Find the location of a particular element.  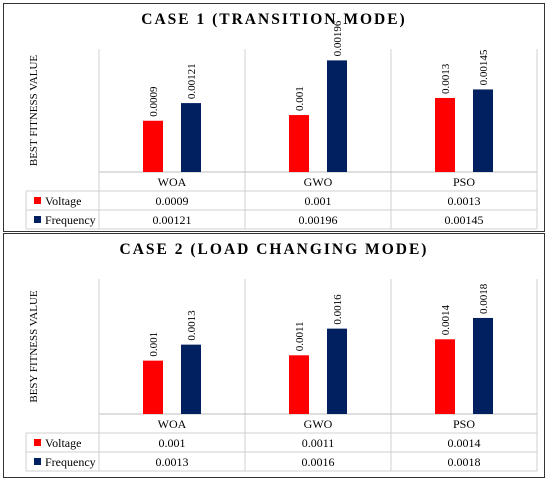

table-cell-value: 0.0011 is located at coordinates (318, 443).